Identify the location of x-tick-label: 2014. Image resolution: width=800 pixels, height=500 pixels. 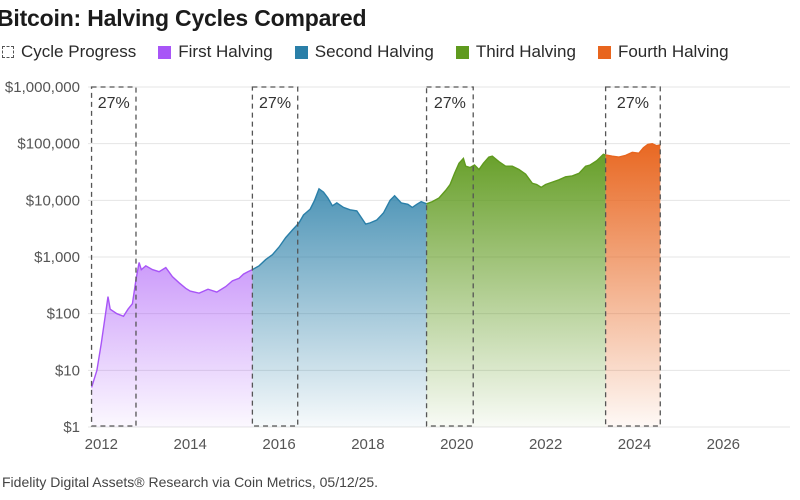
(190, 444).